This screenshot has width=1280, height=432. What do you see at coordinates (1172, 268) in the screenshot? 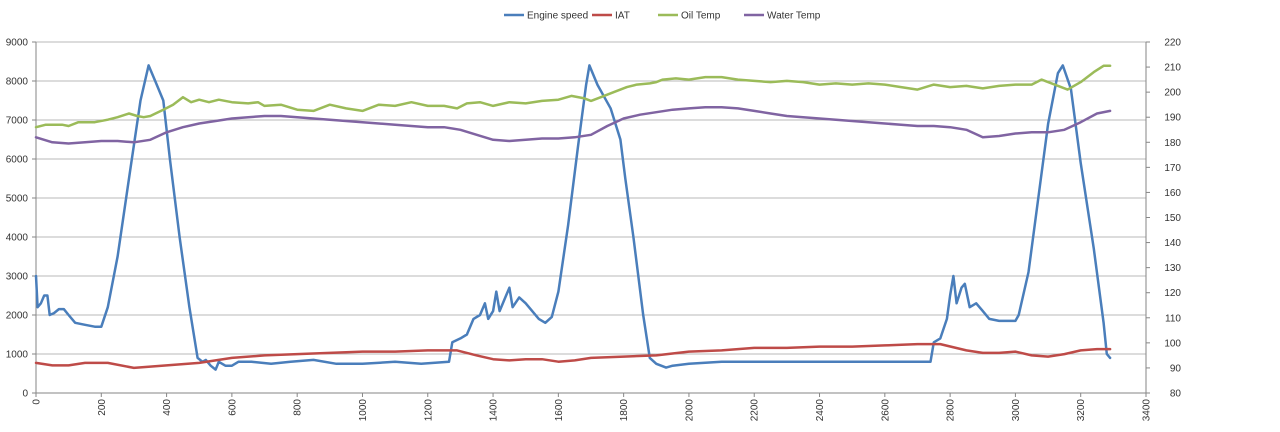
I see `right-tick-label: 130` at bounding box center [1172, 268].